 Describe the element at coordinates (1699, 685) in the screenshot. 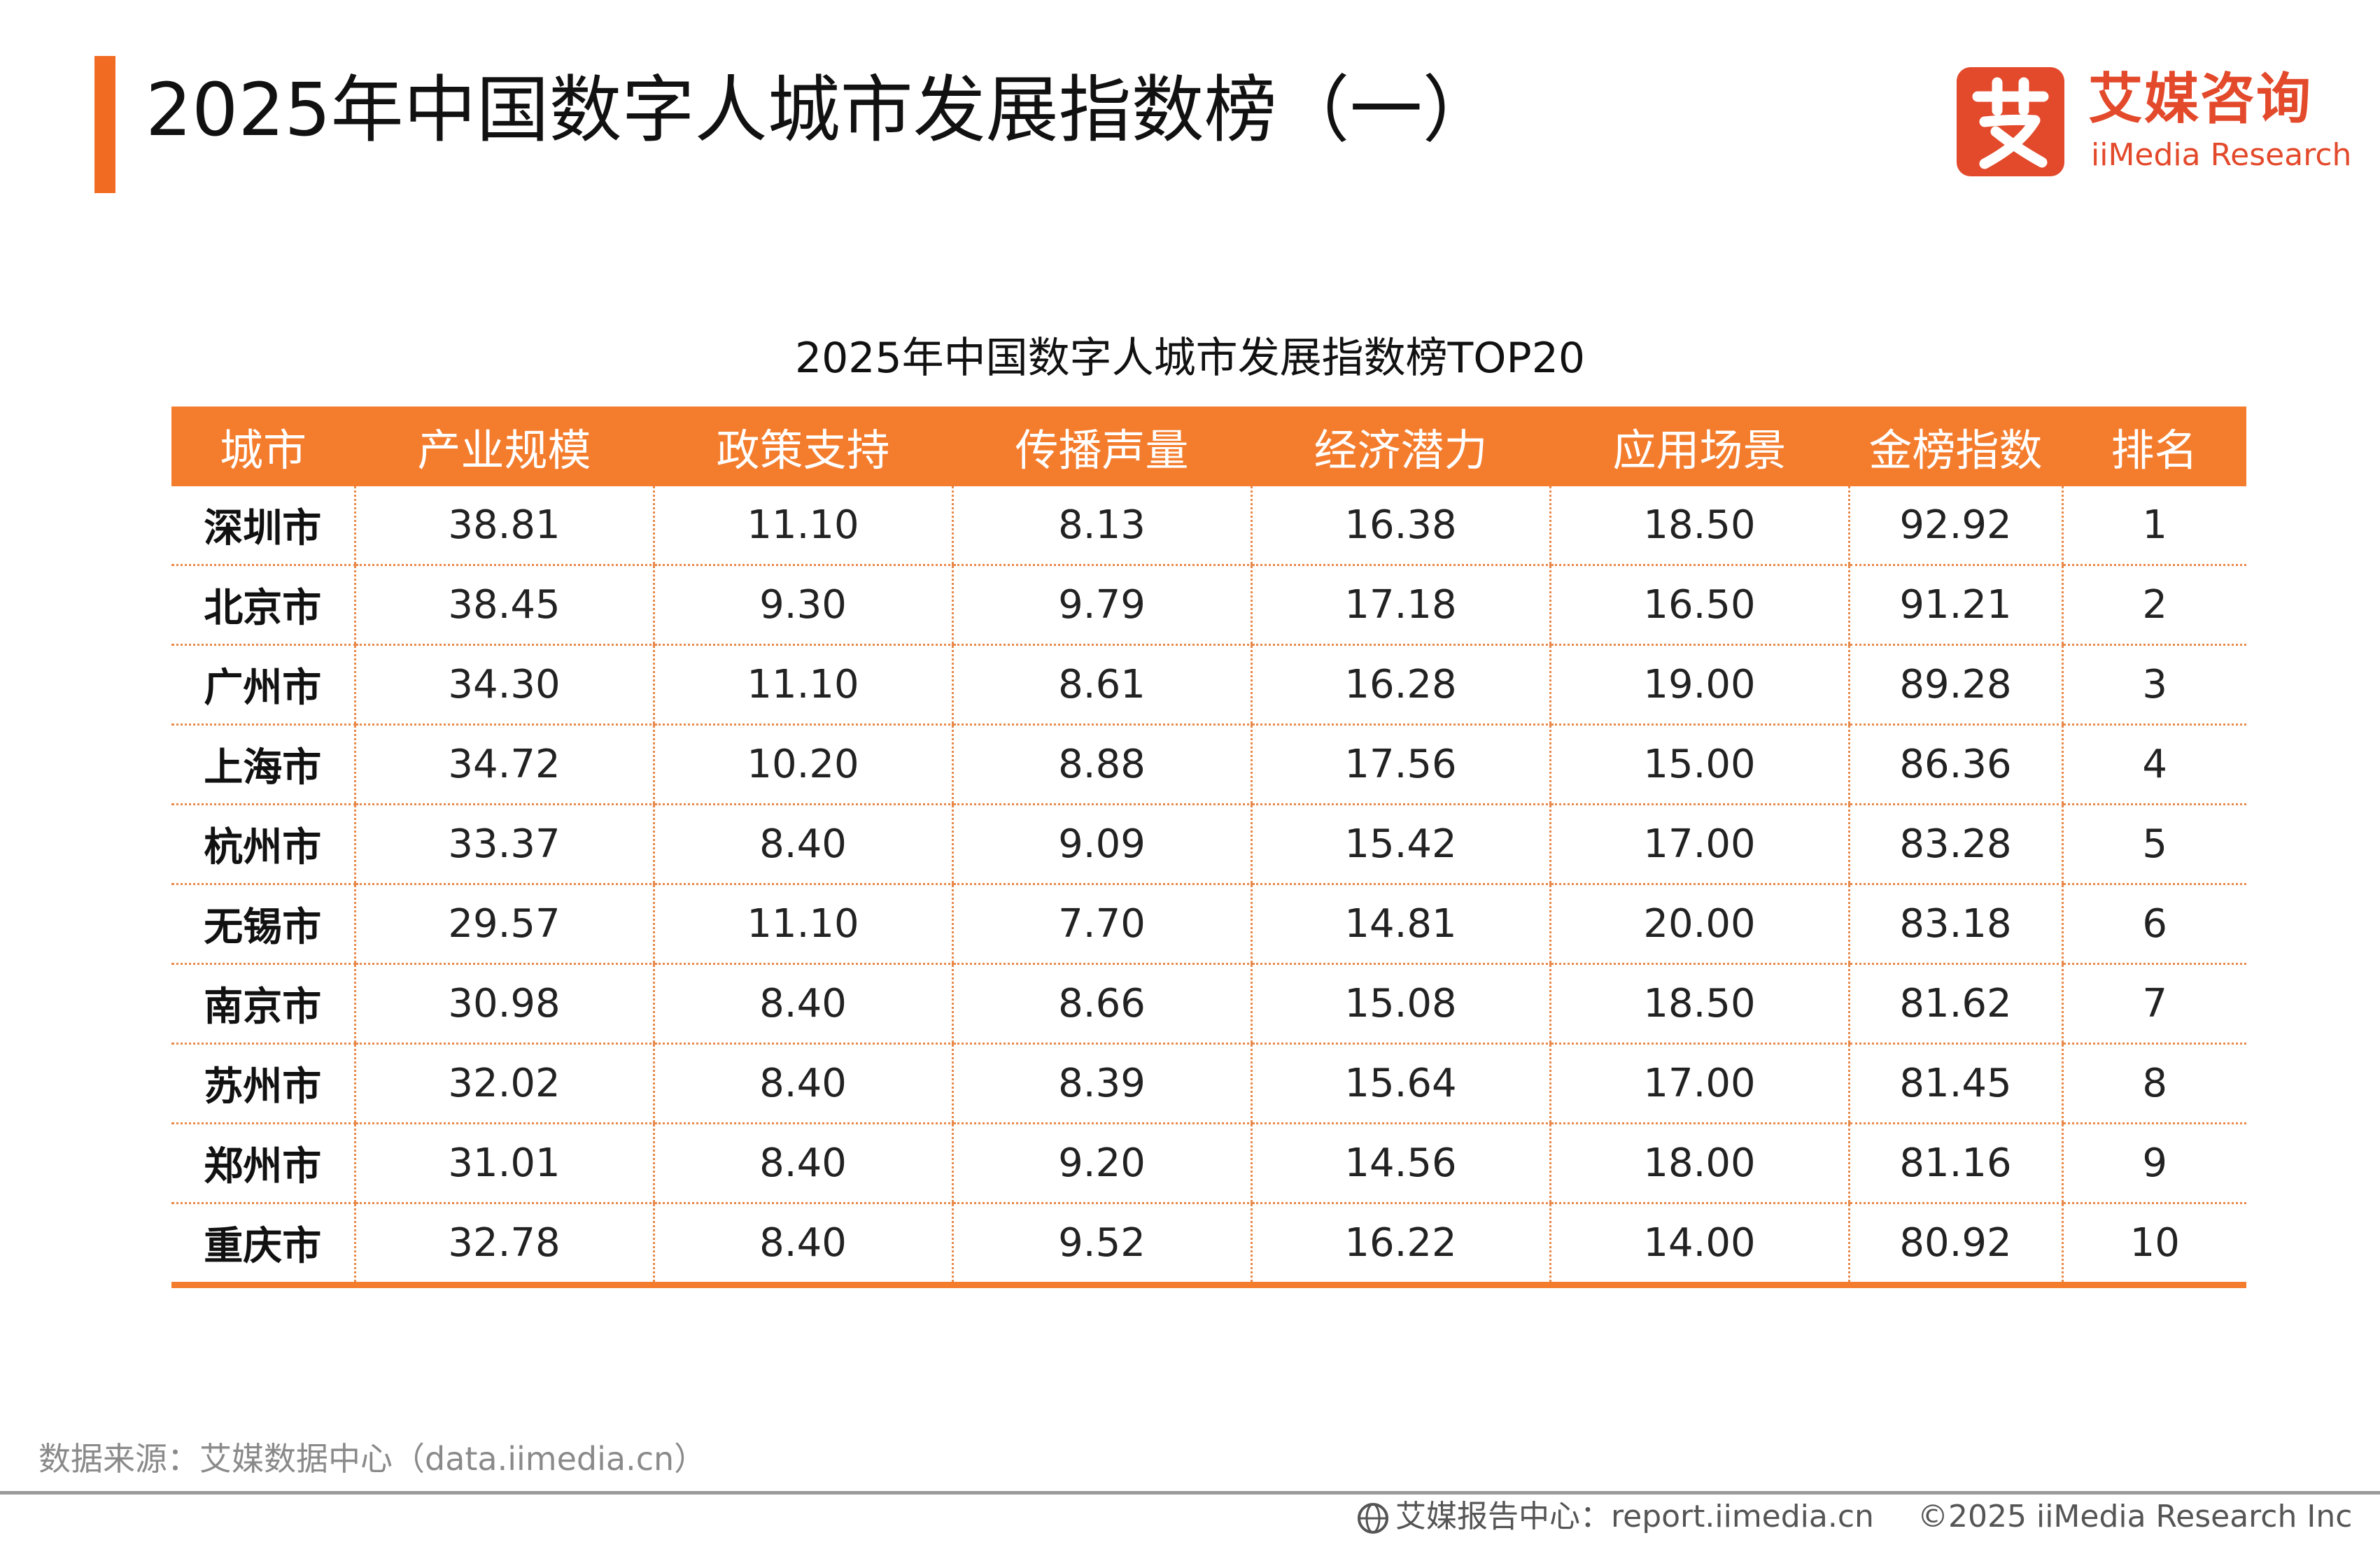

I see `value-cell: 19.00` at that location.